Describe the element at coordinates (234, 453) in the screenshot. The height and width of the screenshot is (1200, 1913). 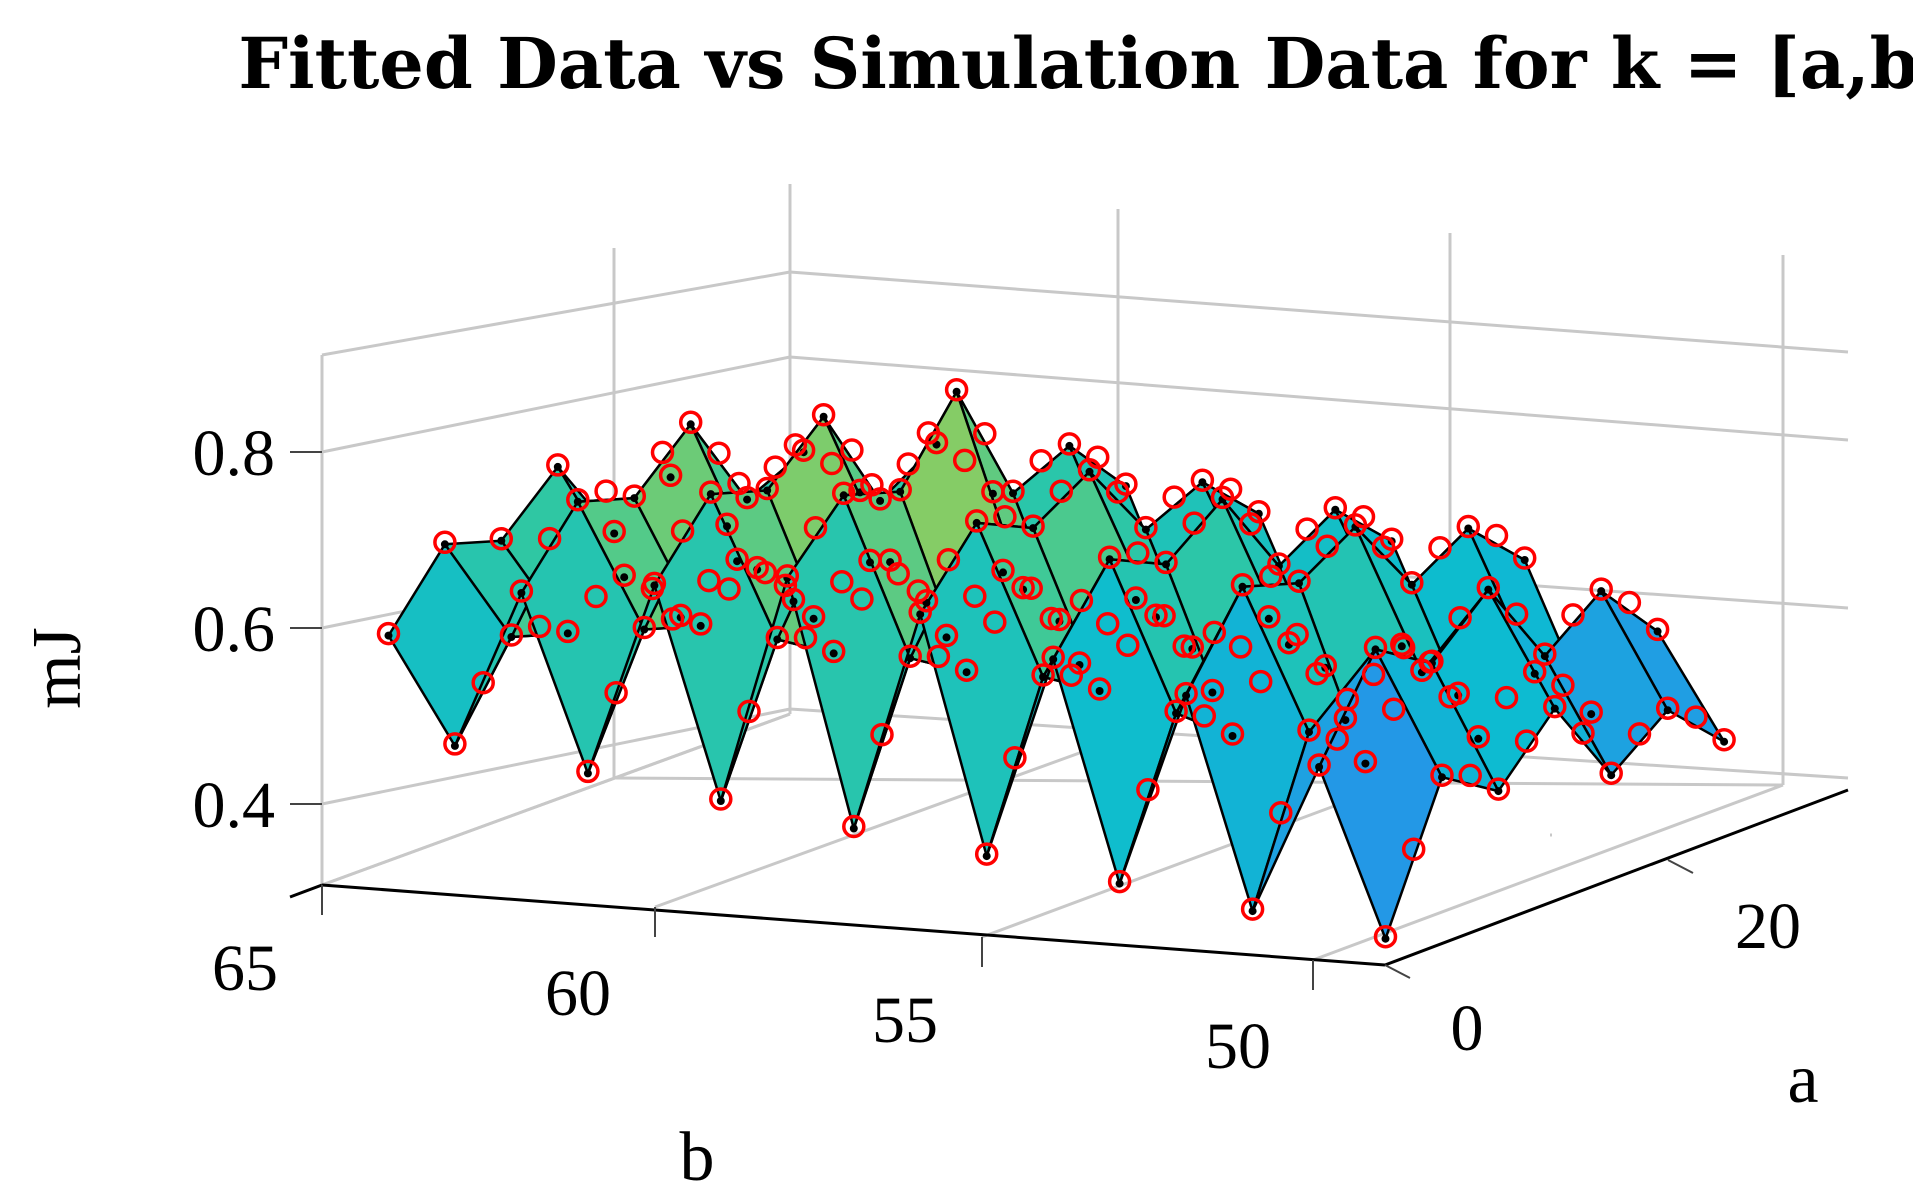
I see `z-tick-label: 0.8` at that location.